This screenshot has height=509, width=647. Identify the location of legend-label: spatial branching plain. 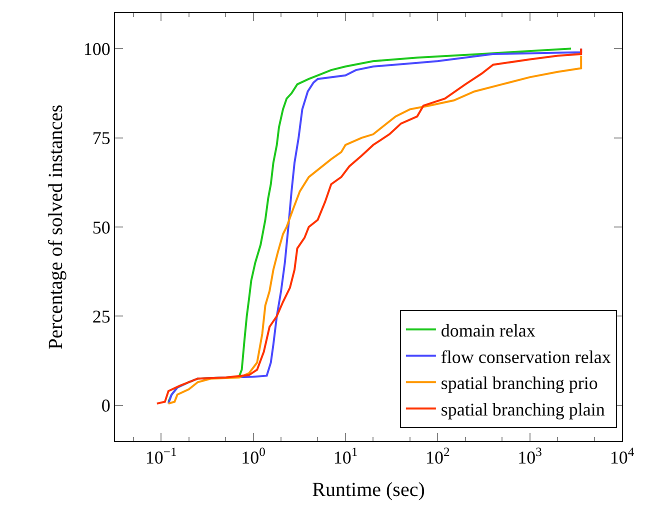
(522, 410).